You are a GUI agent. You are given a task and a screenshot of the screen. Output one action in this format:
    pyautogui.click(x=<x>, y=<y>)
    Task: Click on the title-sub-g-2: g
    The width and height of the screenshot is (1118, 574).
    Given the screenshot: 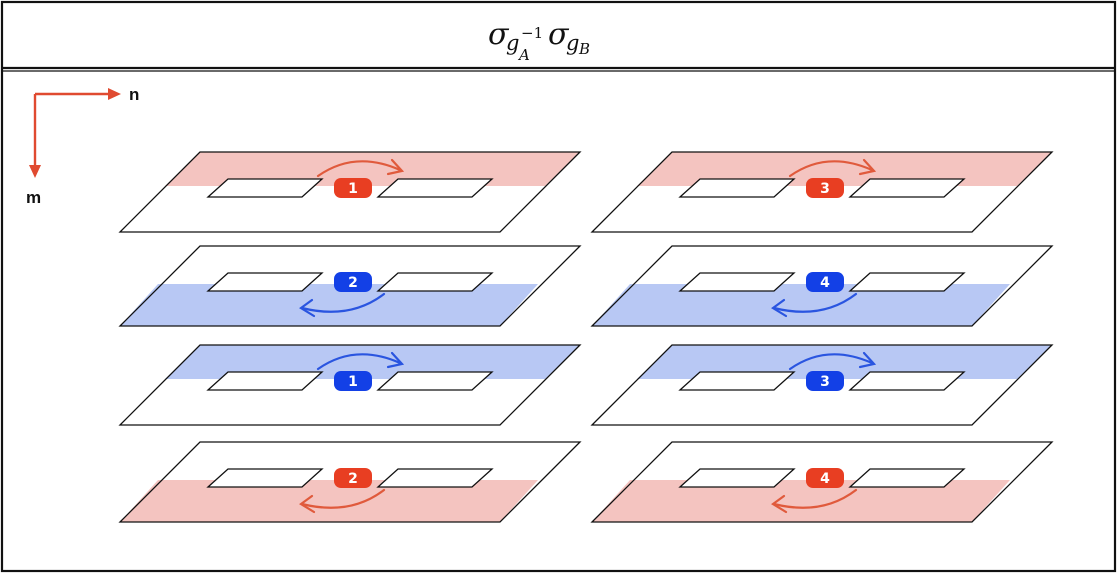 What is the action you would take?
    pyautogui.click(x=572, y=43)
    